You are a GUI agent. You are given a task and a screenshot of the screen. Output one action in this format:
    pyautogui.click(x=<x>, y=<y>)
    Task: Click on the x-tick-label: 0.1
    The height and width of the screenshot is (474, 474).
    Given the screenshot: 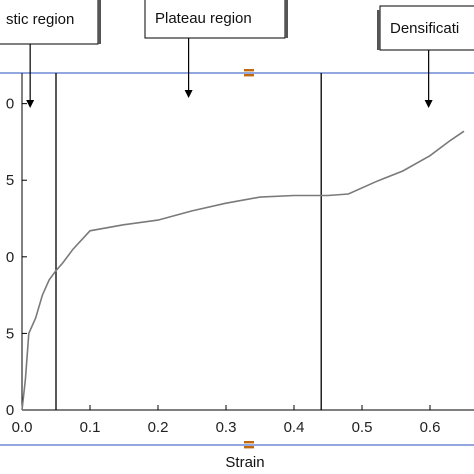 What is the action you would take?
    pyautogui.click(x=90, y=427)
    